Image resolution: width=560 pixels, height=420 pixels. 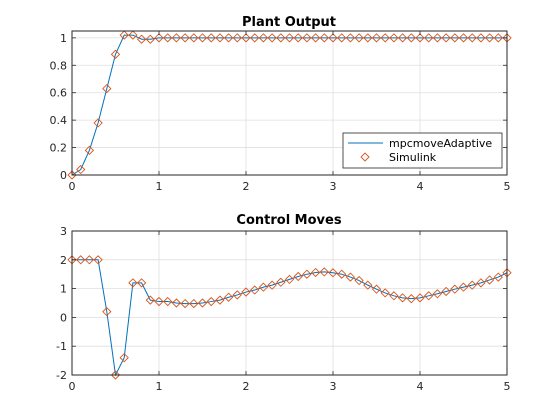 What do you see at coordinates (63, 260) in the screenshot?
I see `control-moves-ytick-label: 2` at bounding box center [63, 260].